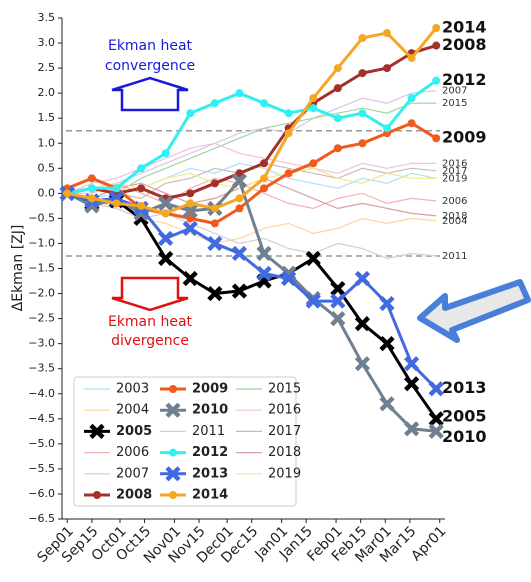 The height and width of the screenshot is (582, 531). I want to click on y-tick-label: −4.0, so click(41, 393).